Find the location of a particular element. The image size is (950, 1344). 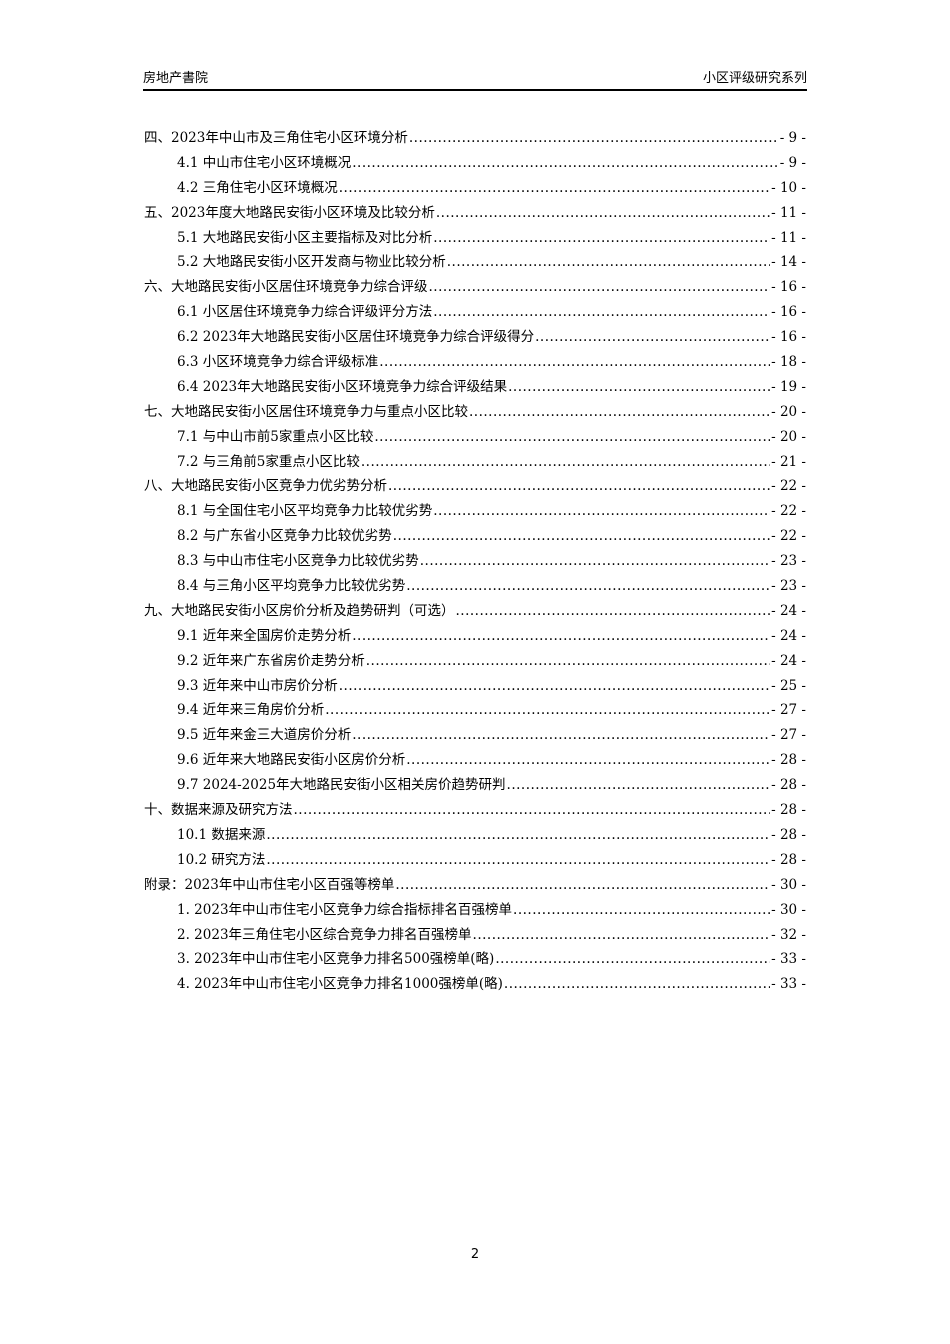

toc-entry: 十、数据来源及研究方法 - 28 - is located at coordinates (475, 810).